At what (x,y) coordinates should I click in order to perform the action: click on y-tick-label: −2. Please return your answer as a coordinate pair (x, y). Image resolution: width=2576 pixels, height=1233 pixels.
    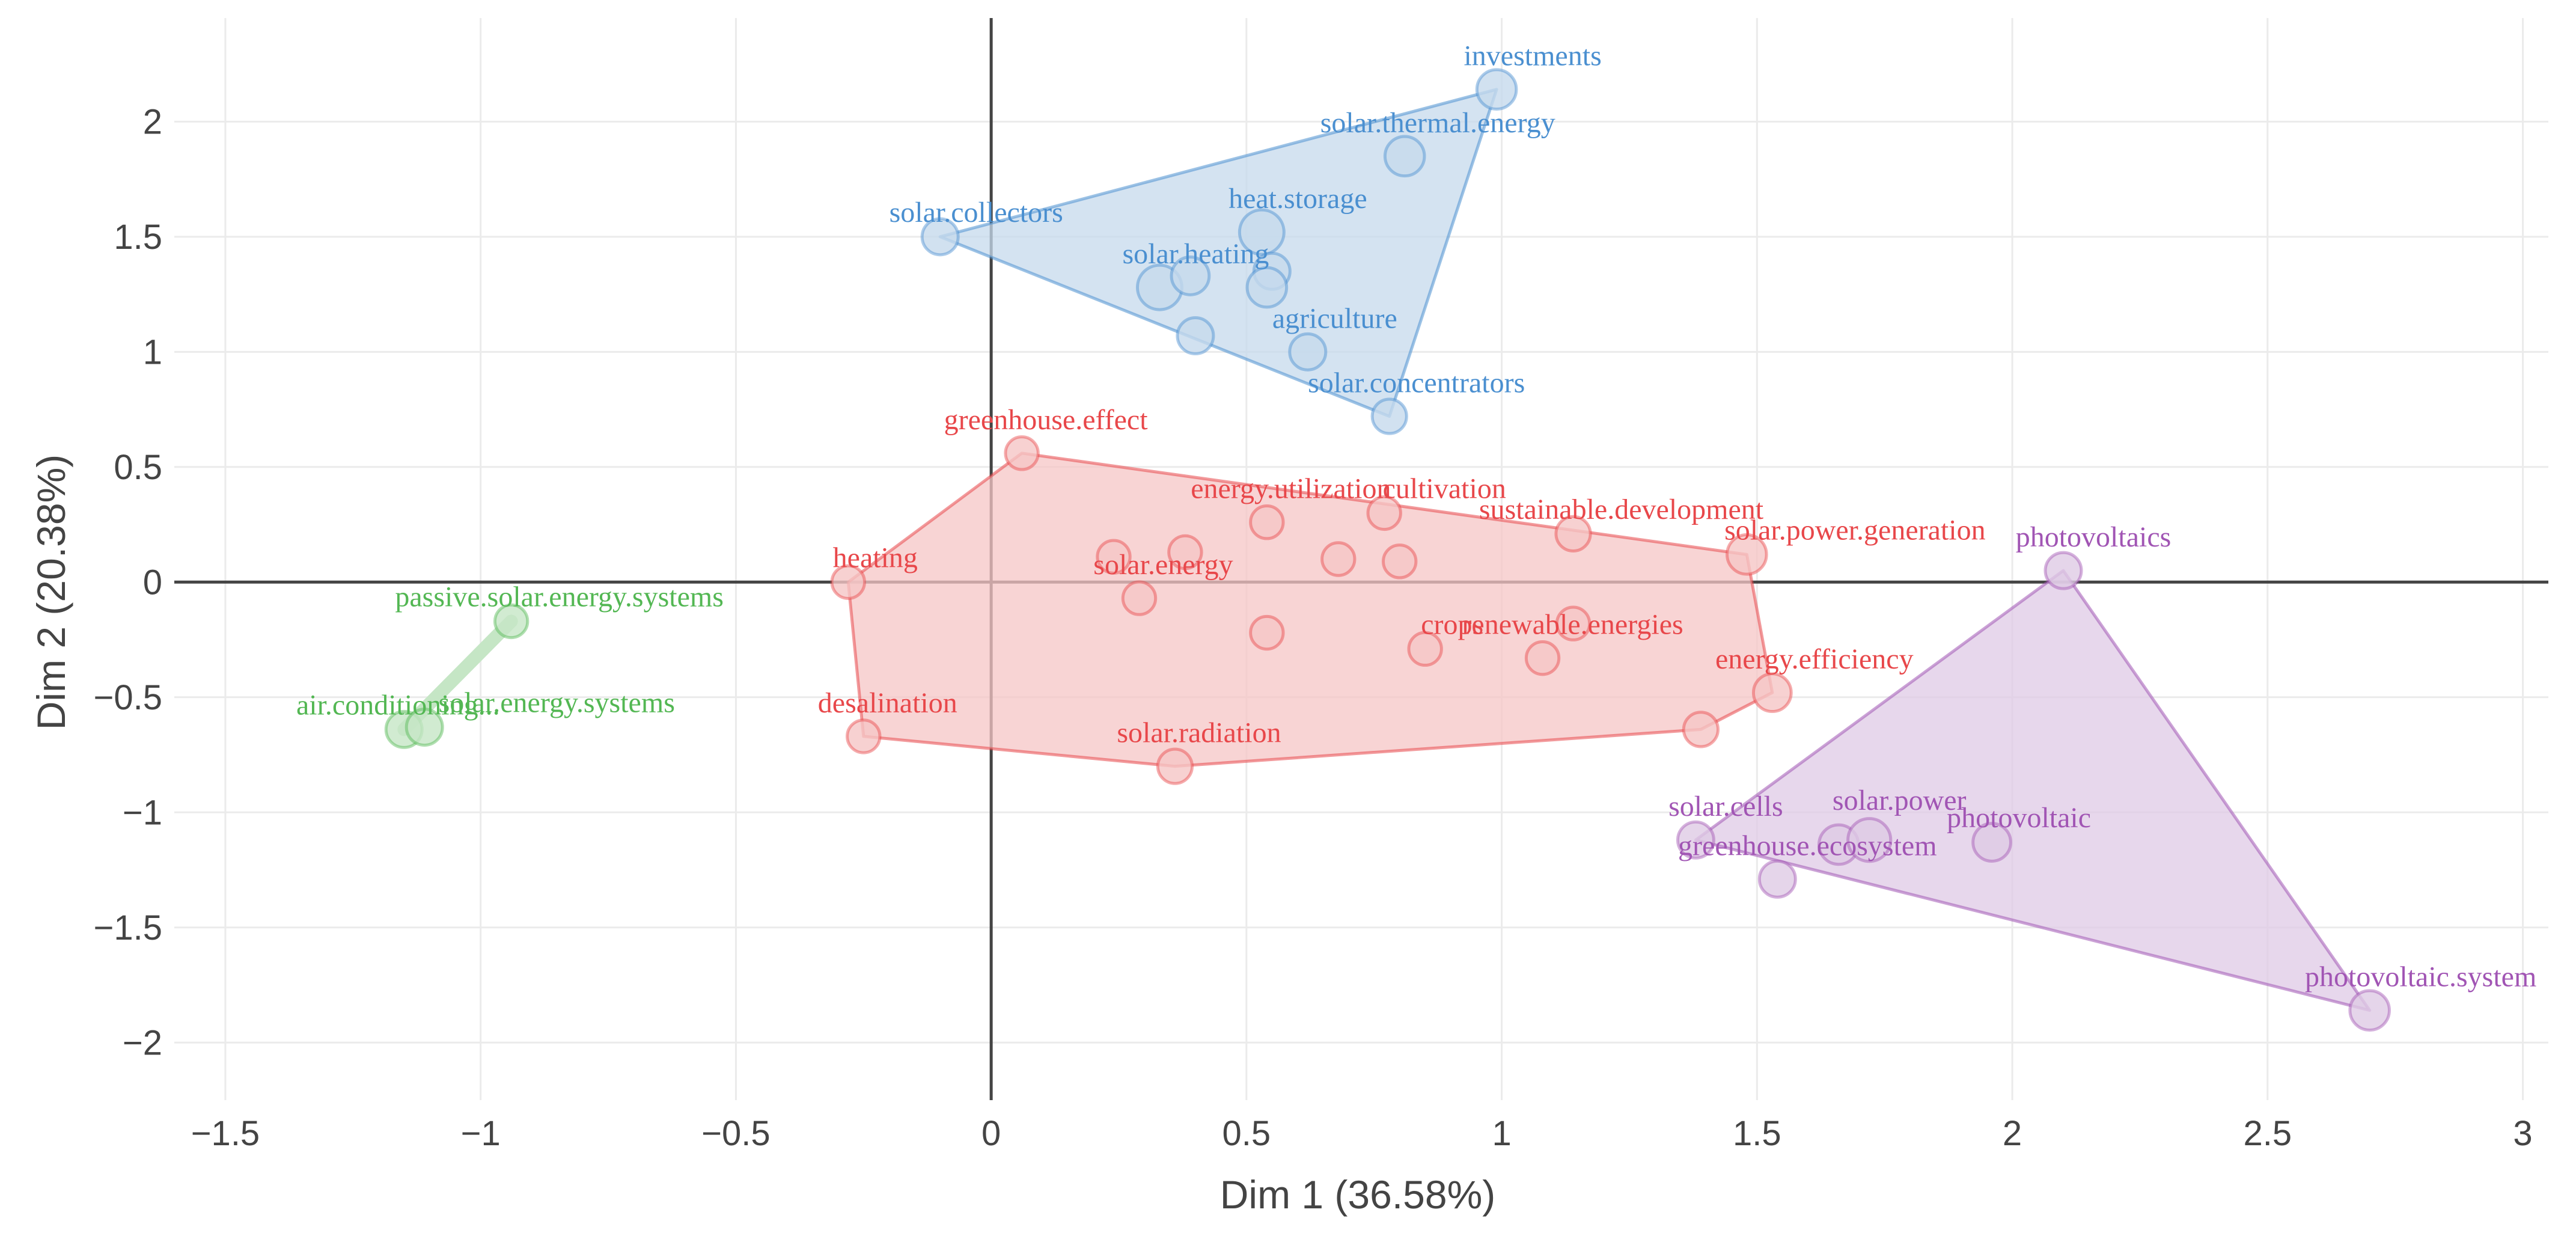
    Looking at the image, I should click on (142, 1042).